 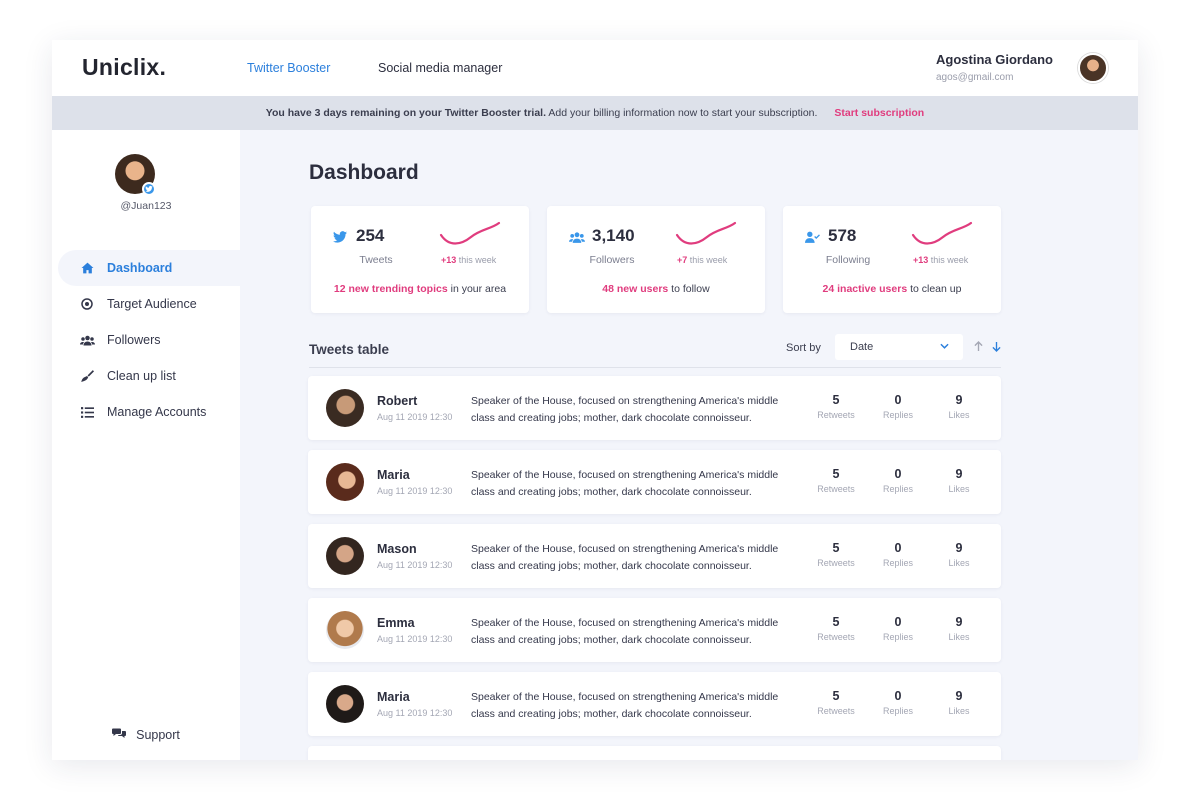 I want to click on tweet-author-name: Emma, so click(x=396, y=623).